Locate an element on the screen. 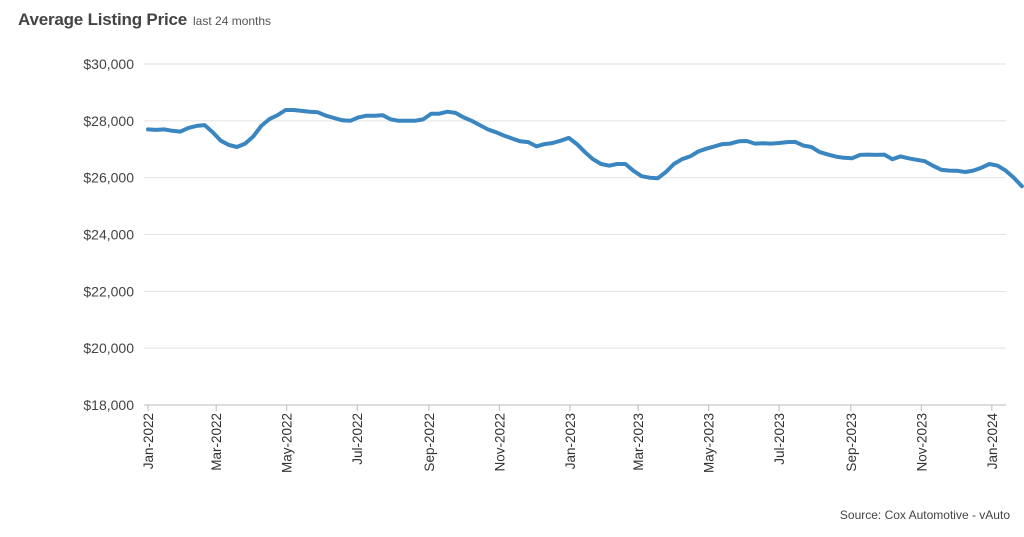  chart-header: Average Listing Price last 24 months is located at coordinates (144, 20).